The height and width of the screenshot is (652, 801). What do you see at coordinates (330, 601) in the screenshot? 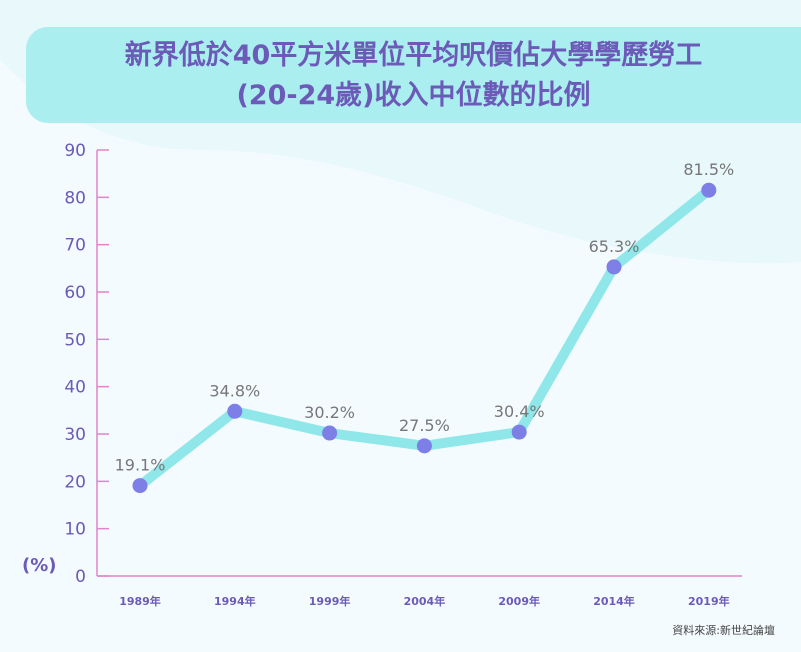
I see `x-tick-label: 1999年` at bounding box center [330, 601].